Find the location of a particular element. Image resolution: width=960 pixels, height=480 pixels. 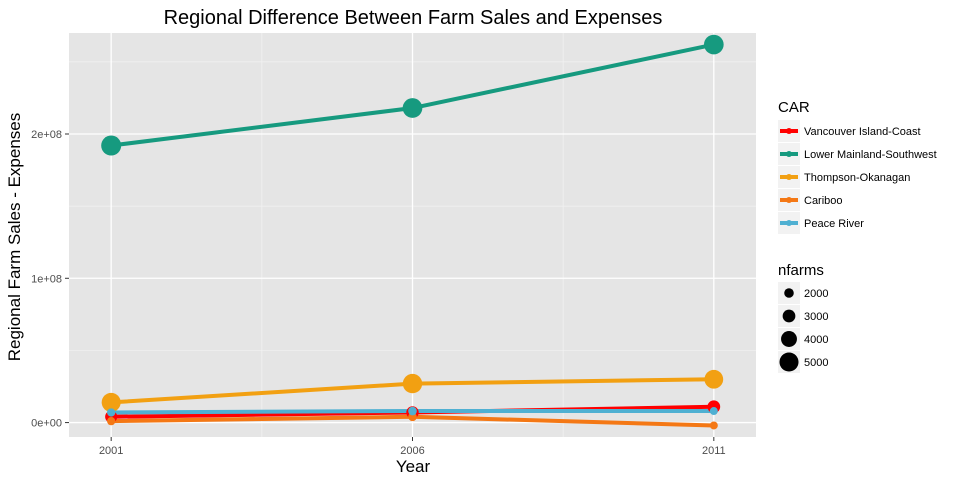

legend-label: Vancouver Island-Coast is located at coordinates (862, 132).